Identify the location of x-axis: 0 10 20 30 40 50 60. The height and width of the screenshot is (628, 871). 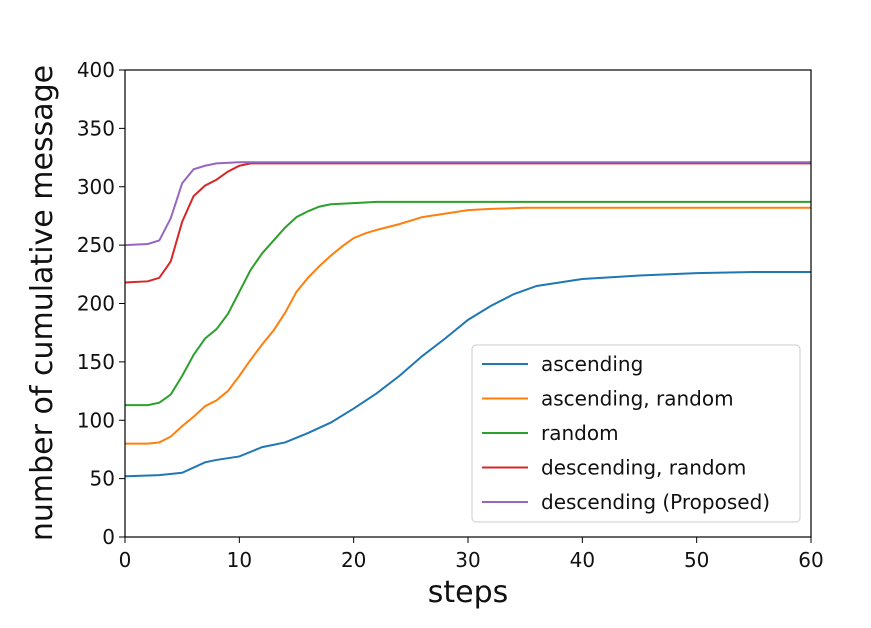
(471, 554).